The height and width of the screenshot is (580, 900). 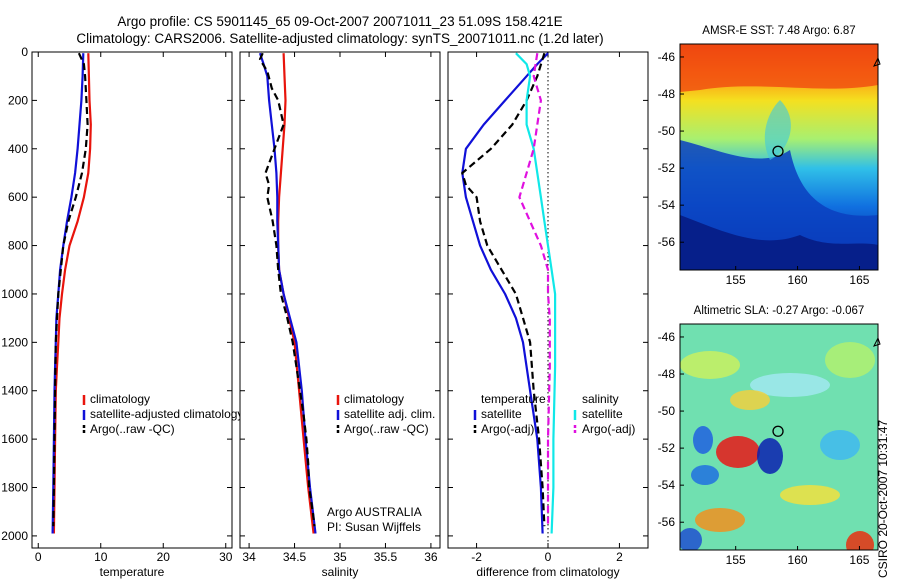 I want to click on x-tick-label: 10, so click(x=101, y=557).